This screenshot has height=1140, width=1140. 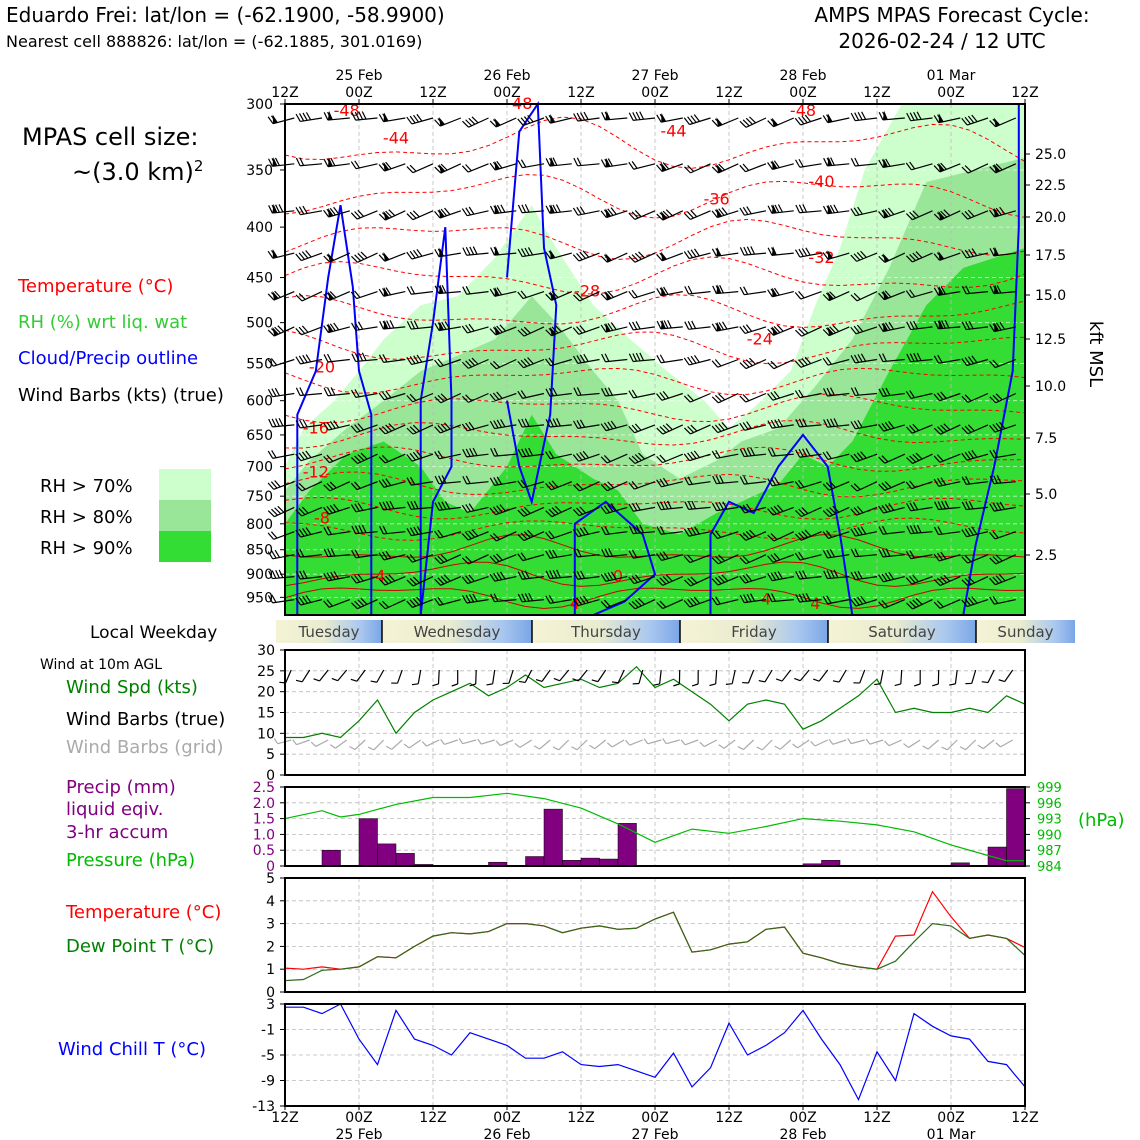 What do you see at coordinates (1025, 632) in the screenshot?
I see `weekday-name: Sunday` at bounding box center [1025, 632].